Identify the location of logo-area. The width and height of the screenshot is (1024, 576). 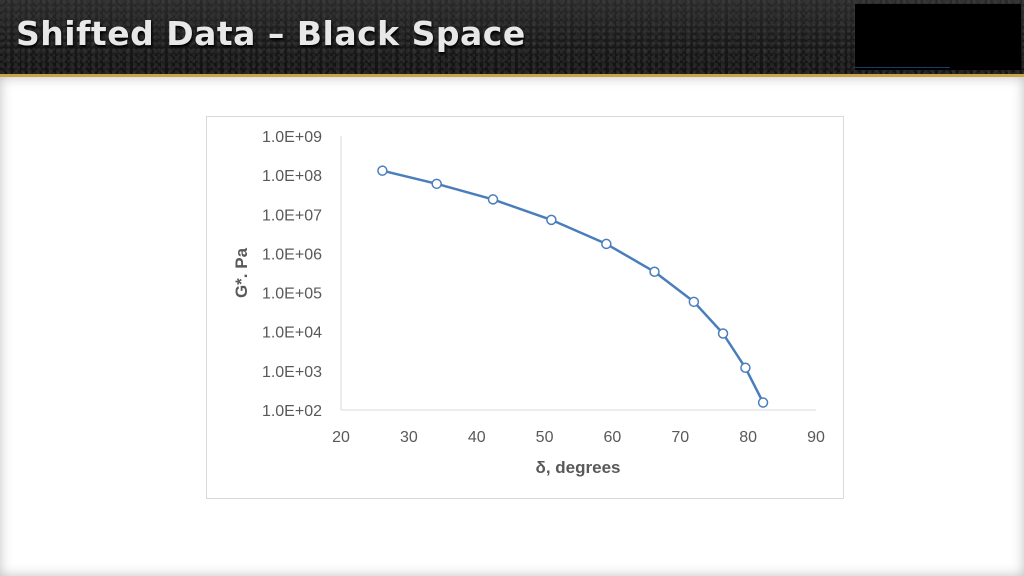
(938, 37).